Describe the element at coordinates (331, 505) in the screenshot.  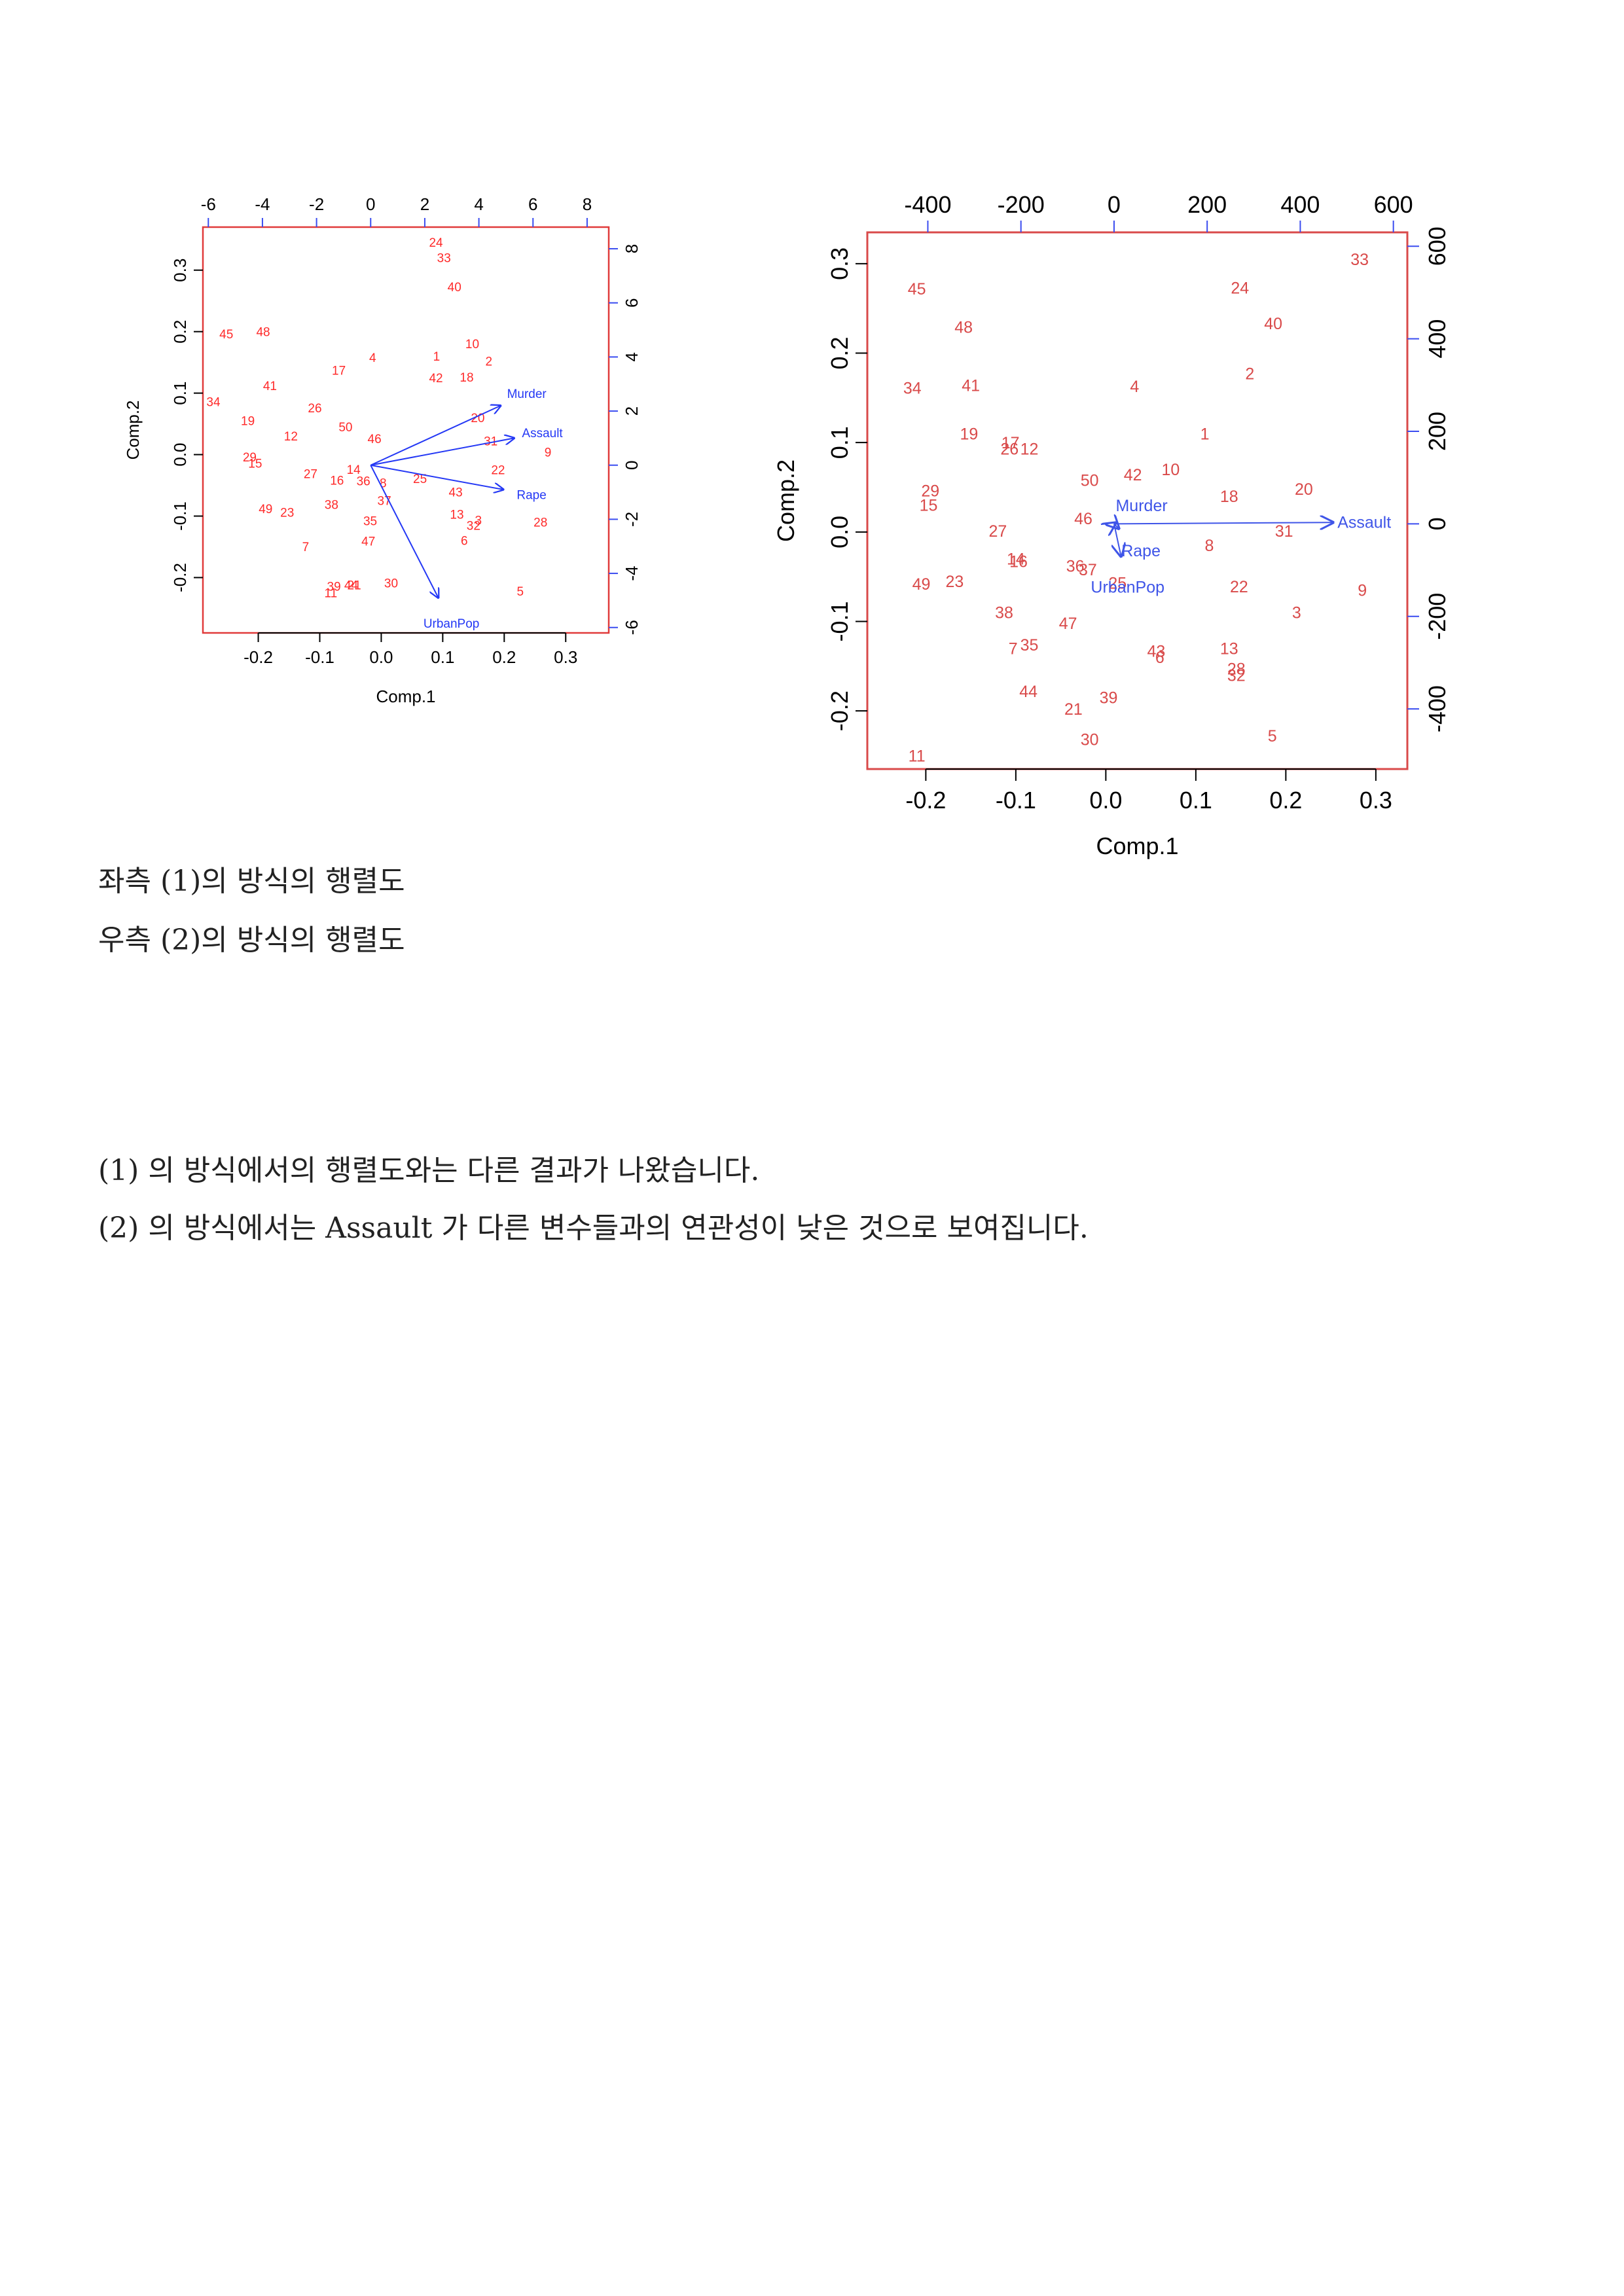
I see `left-point-label: 38` at that location.